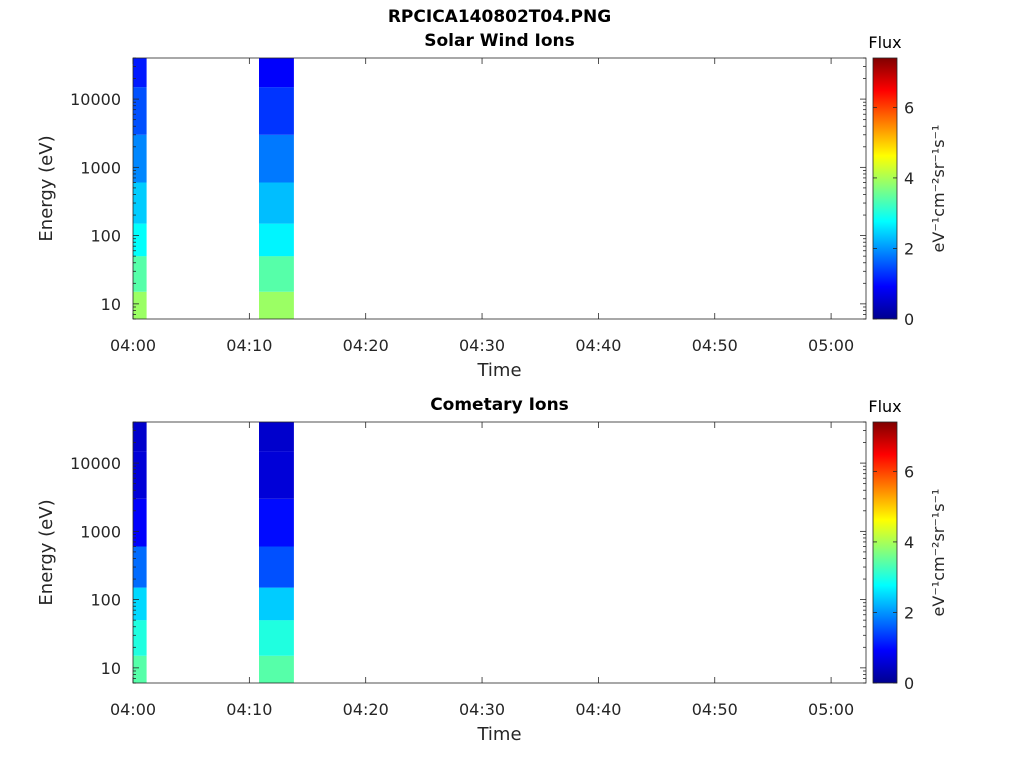  I want to click on solar-wind-title: Solar Wind Ions, so click(499, 41).